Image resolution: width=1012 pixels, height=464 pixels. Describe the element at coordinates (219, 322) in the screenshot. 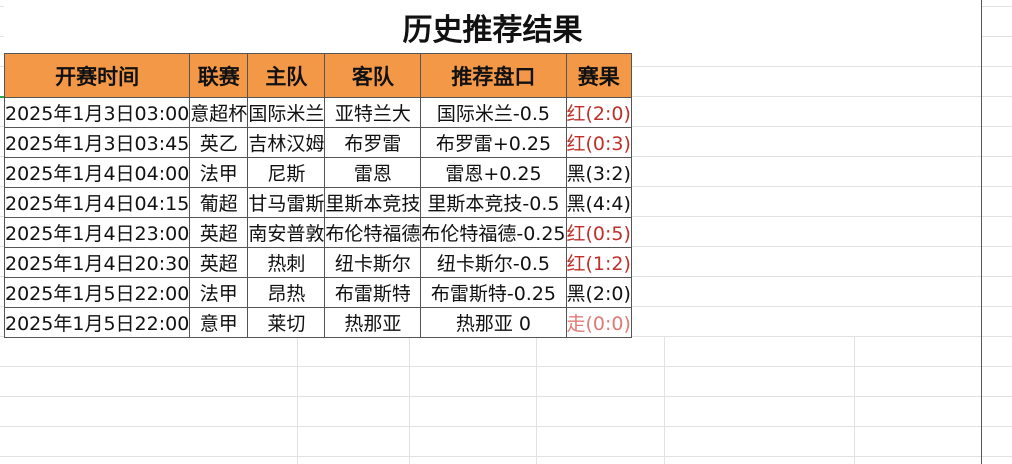

I see `cell-league: 意甲` at that location.